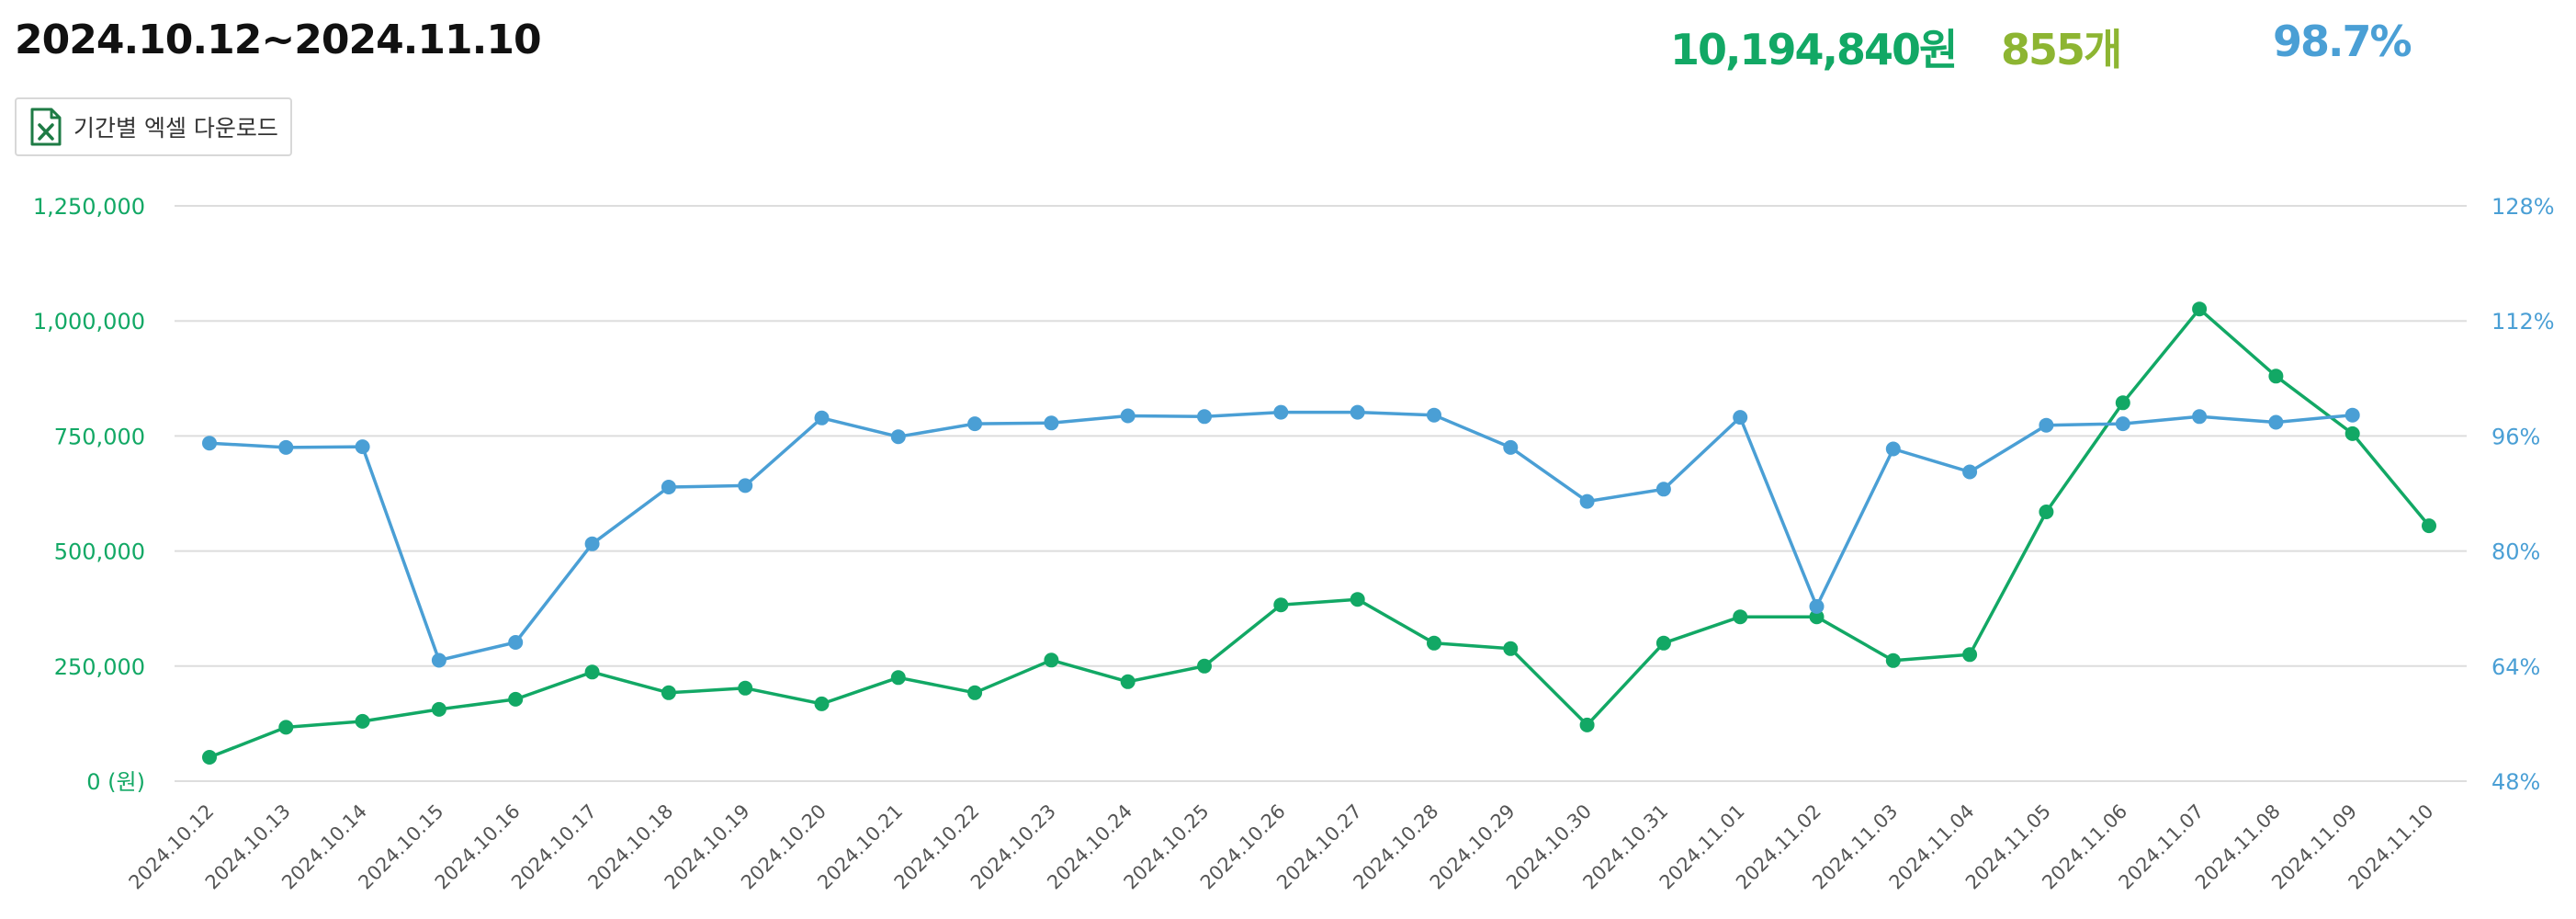 Image resolution: width=2576 pixels, height=919 pixels. I want to click on y-right-tick-label: 128%, so click(2523, 207).